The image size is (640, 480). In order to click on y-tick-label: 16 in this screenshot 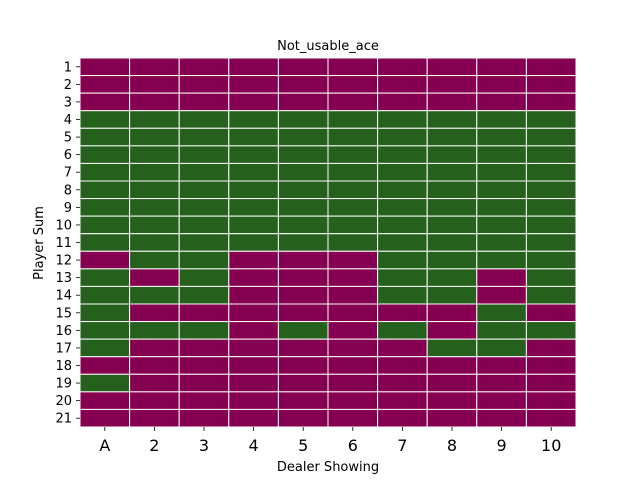, I will do `click(63, 331)`.